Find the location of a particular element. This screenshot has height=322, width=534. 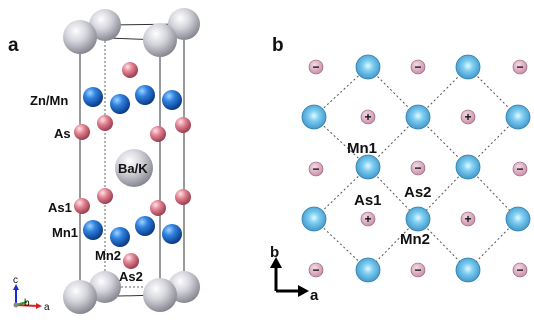

label-b-mn1: Mn1 is located at coordinates (362, 148).